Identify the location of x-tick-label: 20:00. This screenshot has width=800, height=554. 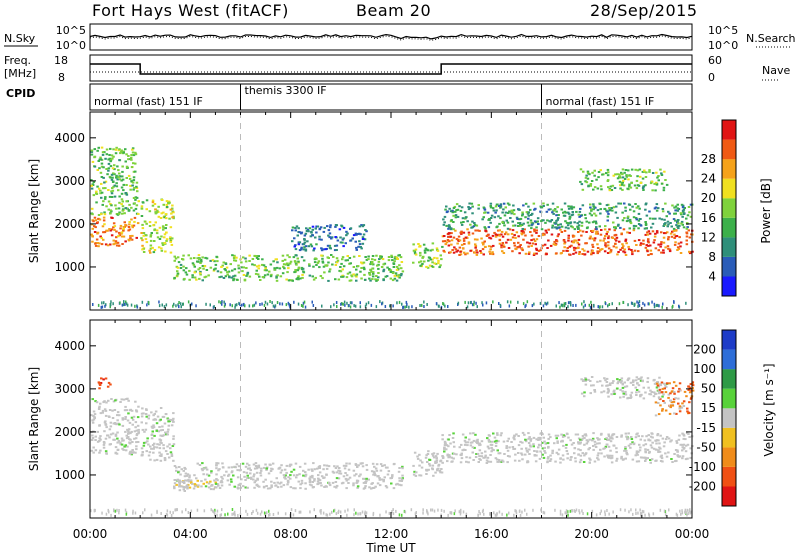
(591, 534).